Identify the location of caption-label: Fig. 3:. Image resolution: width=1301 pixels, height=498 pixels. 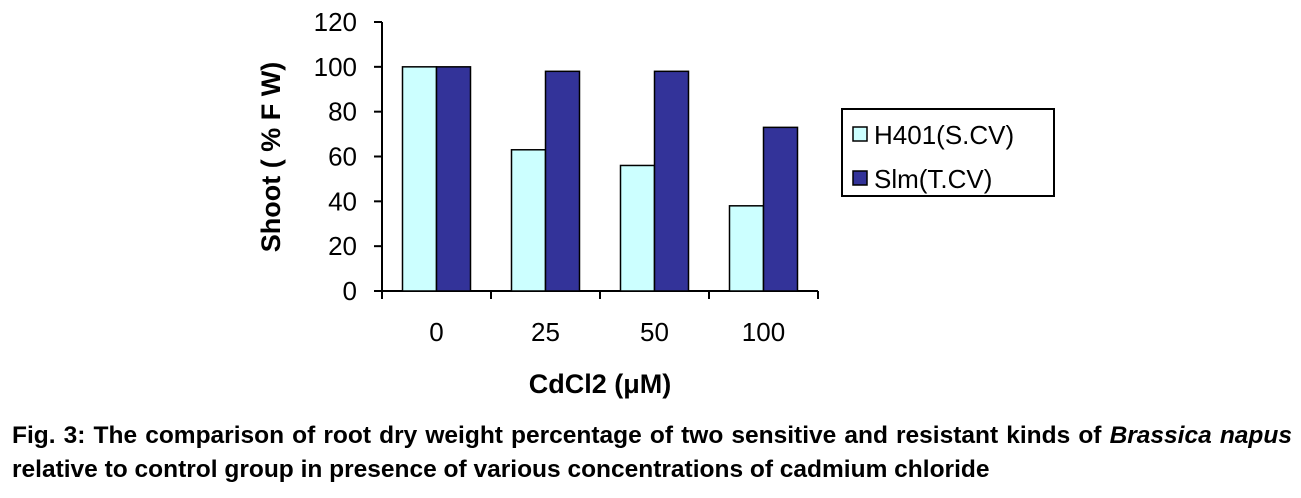
(49, 435).